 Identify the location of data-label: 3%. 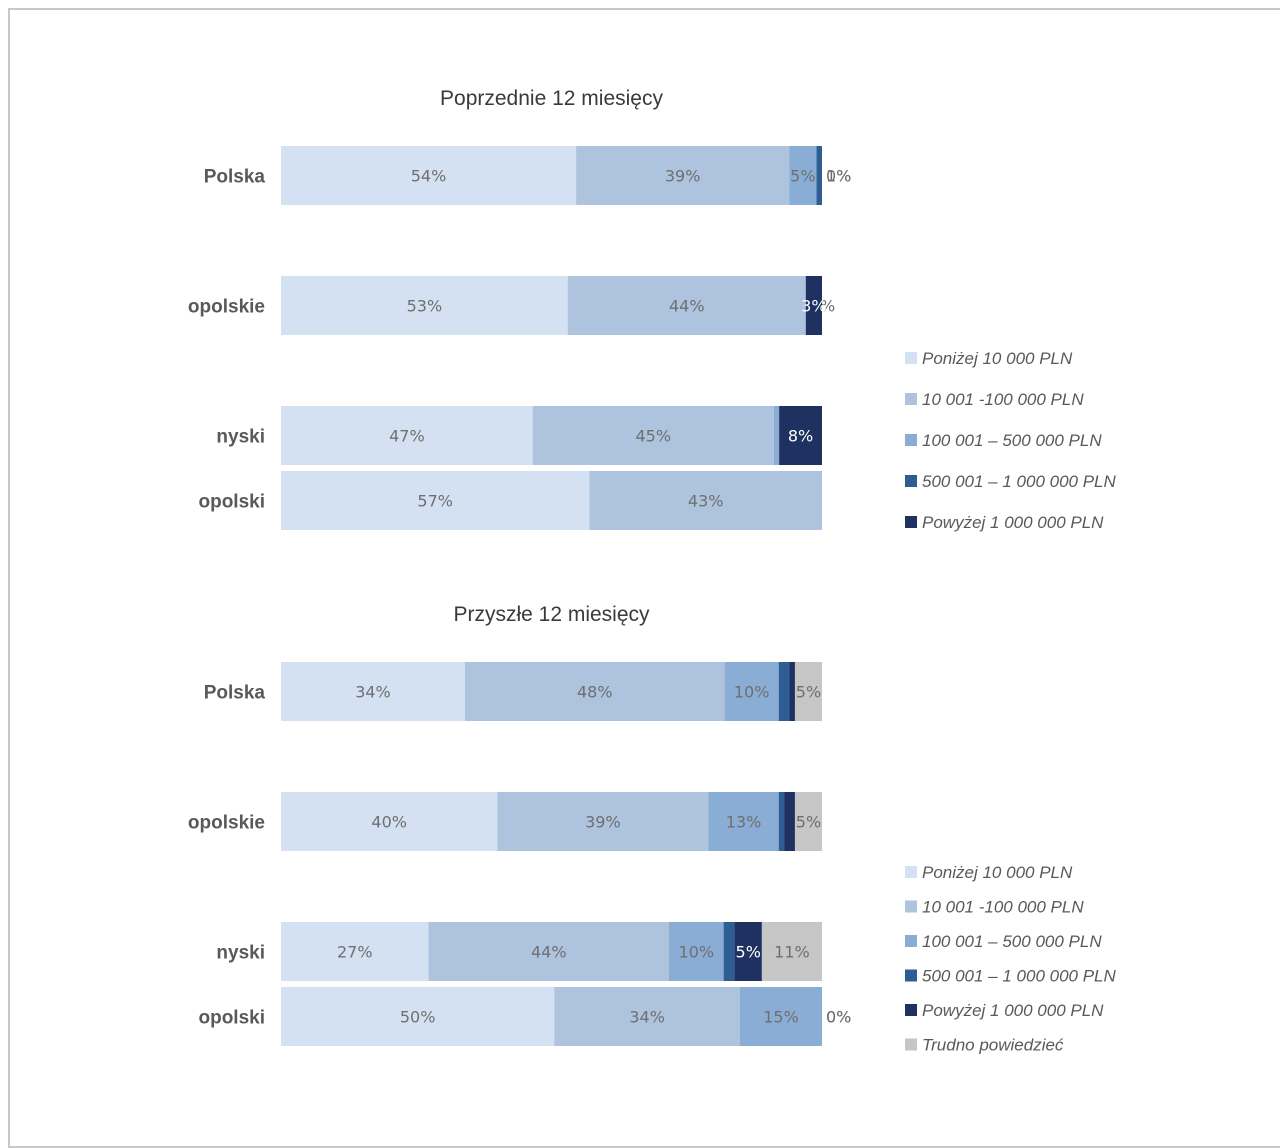
(813, 306).